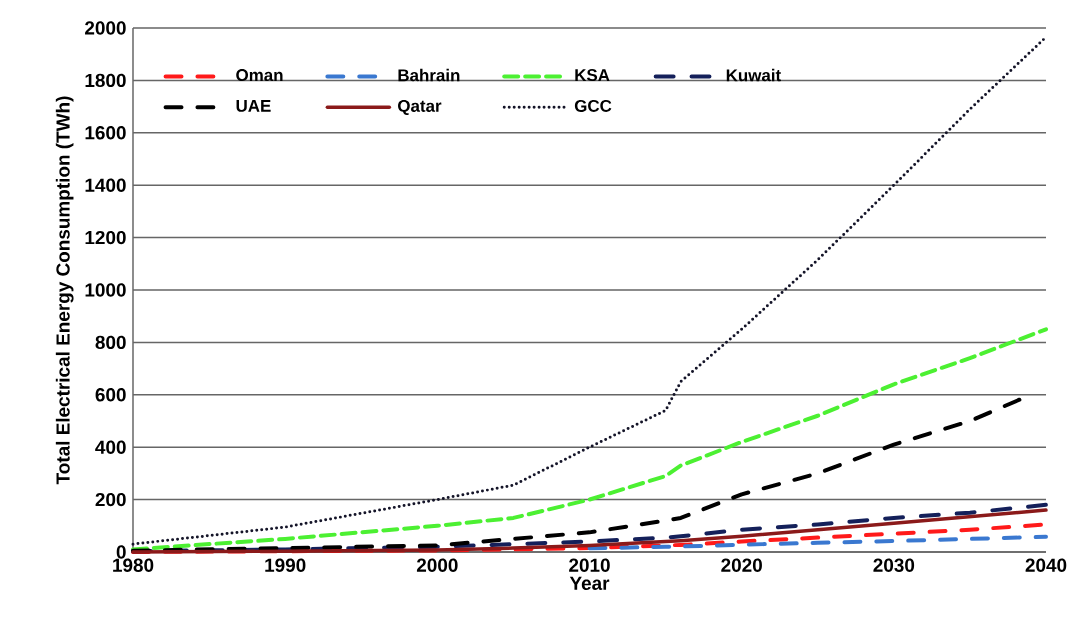 The width and height of the screenshot is (1079, 632). What do you see at coordinates (105, 80) in the screenshot?
I see `y-tick-label: 1800` at bounding box center [105, 80].